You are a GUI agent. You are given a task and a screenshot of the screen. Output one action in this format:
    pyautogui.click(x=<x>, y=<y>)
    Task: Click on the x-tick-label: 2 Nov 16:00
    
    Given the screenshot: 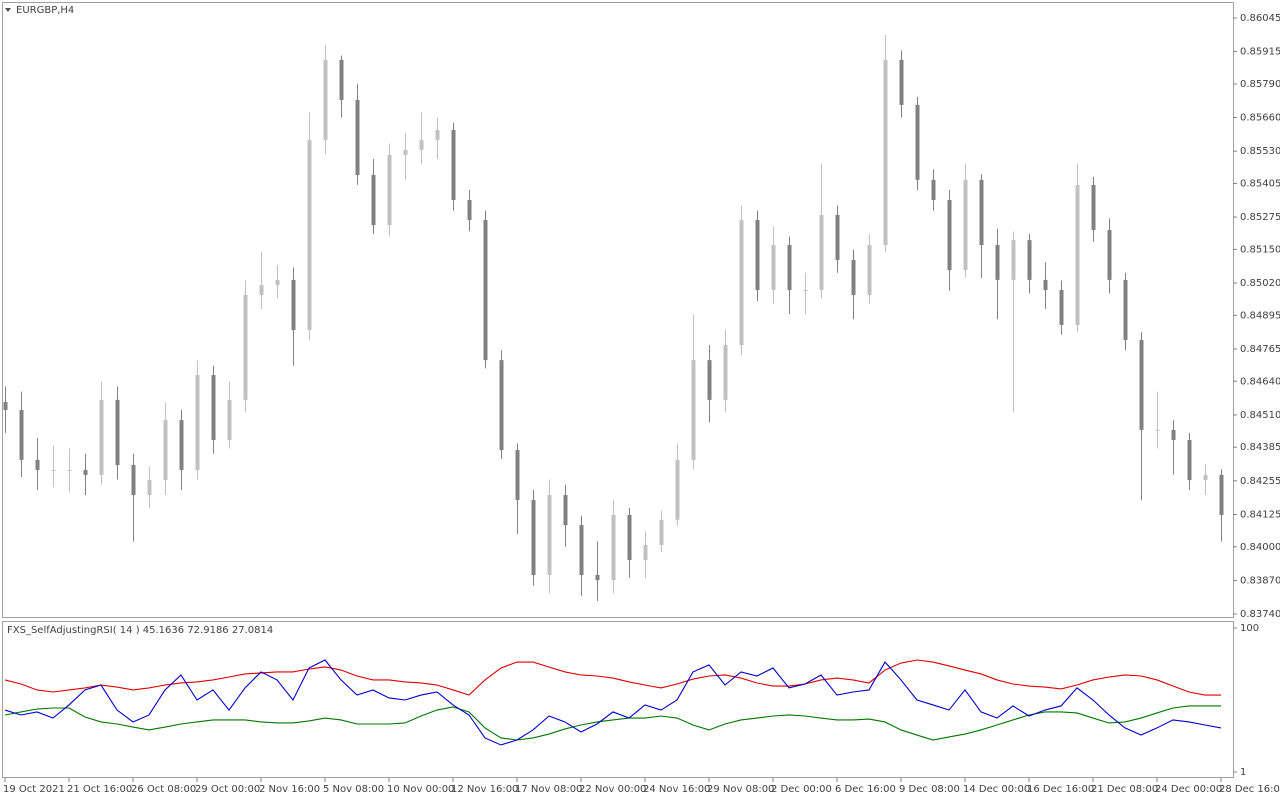 What is the action you would take?
    pyautogui.click(x=289, y=789)
    